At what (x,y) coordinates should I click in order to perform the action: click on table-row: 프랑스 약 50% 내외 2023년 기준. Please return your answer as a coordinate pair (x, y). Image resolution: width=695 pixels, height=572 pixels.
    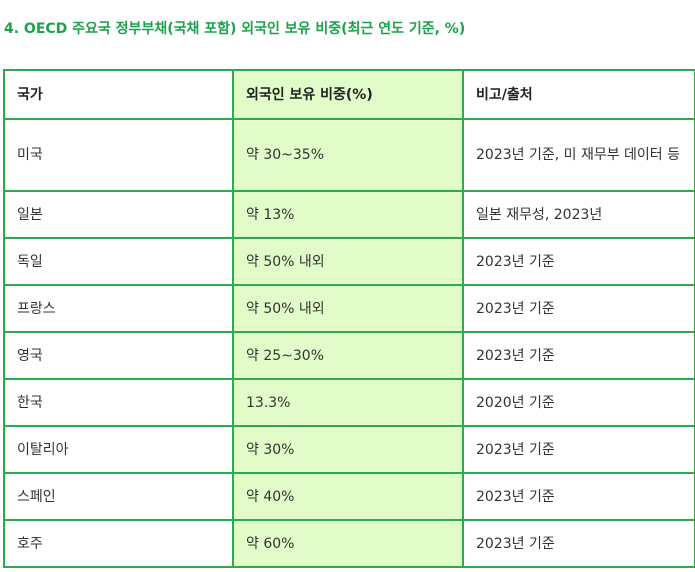
    Looking at the image, I should click on (349, 308).